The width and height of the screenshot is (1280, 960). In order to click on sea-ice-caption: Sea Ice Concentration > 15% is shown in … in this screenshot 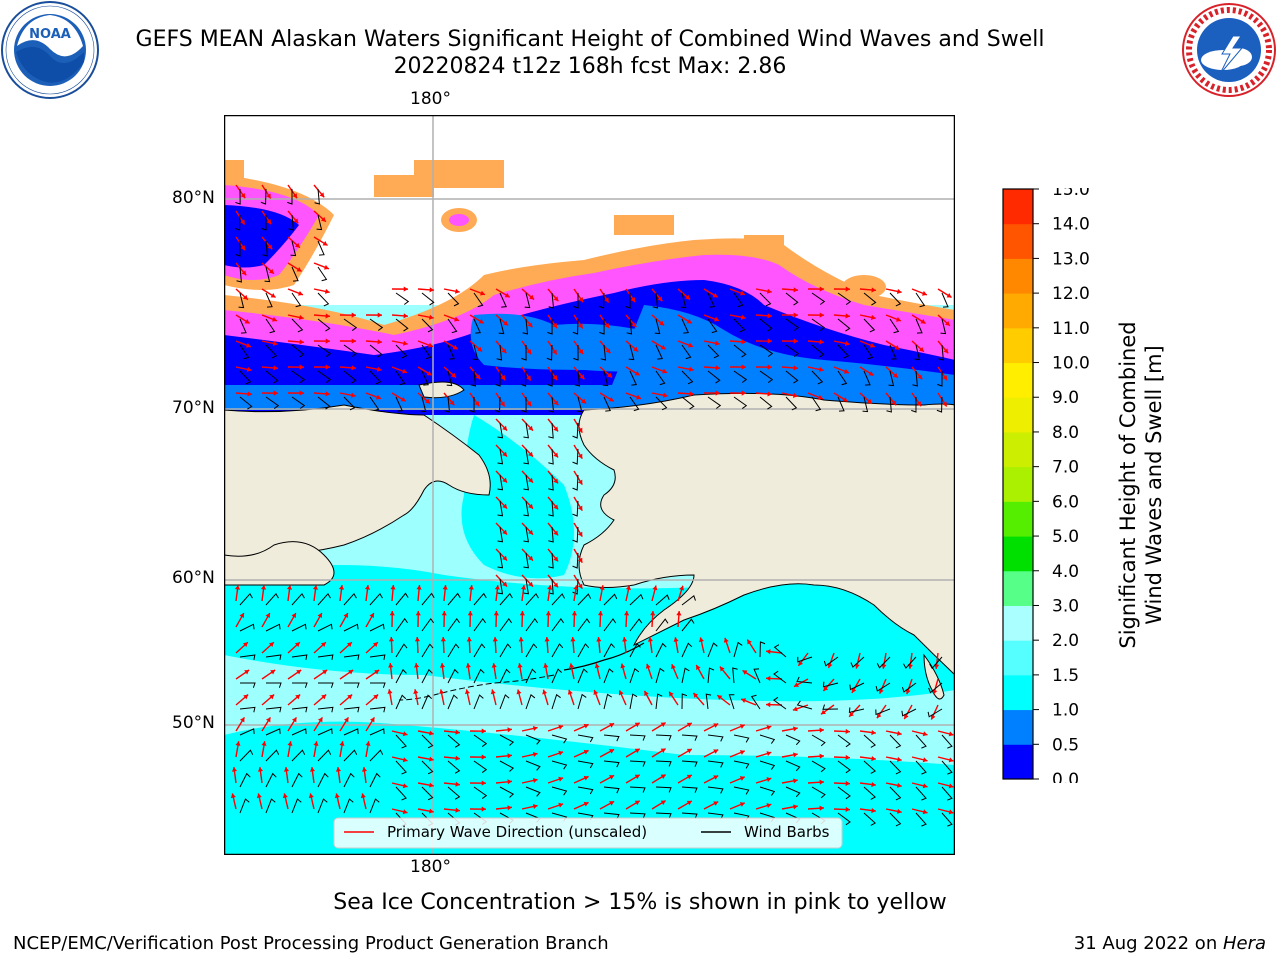, I will do `click(640, 902)`.